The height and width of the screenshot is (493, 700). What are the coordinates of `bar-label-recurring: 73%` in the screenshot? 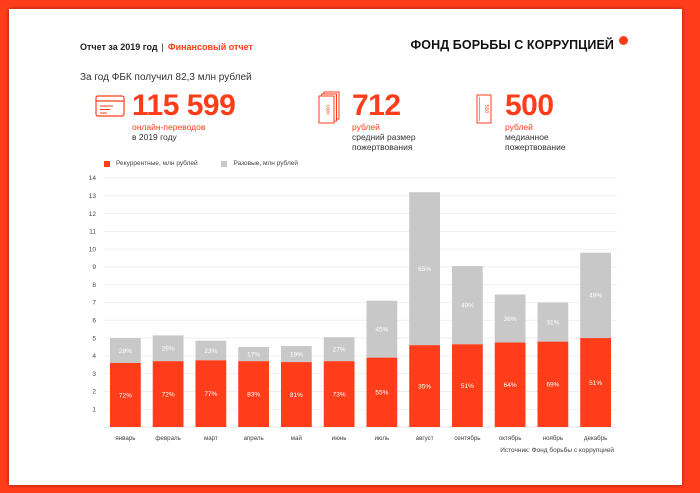 It's located at (339, 394).